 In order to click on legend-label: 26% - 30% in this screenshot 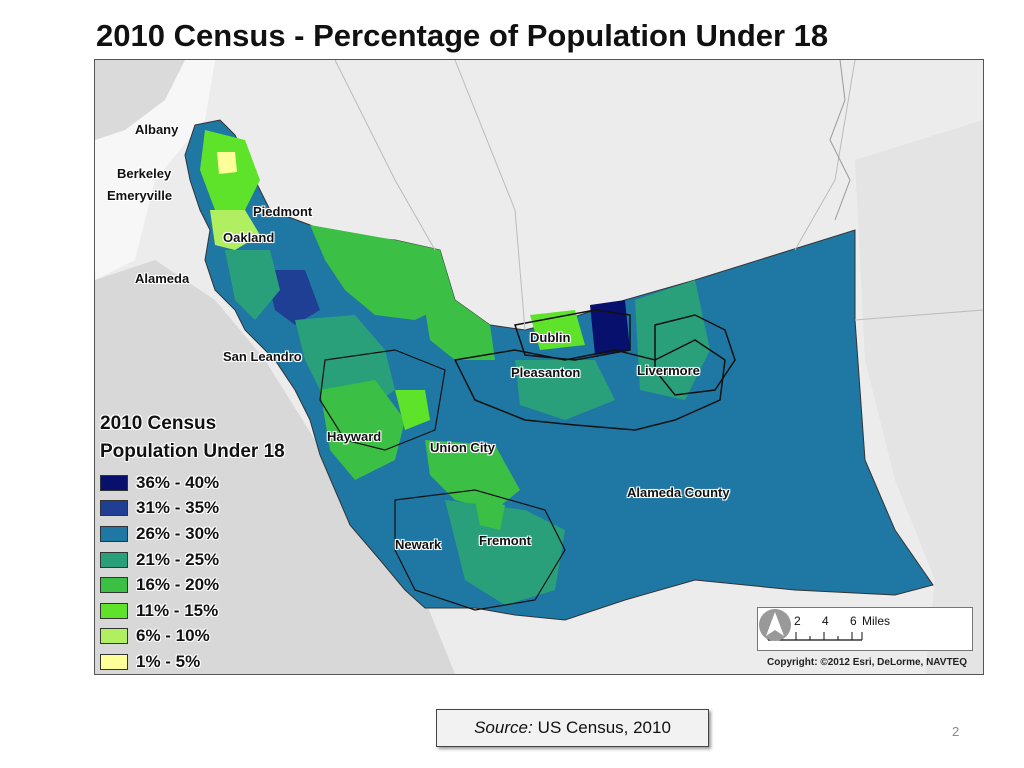, I will do `click(178, 533)`.